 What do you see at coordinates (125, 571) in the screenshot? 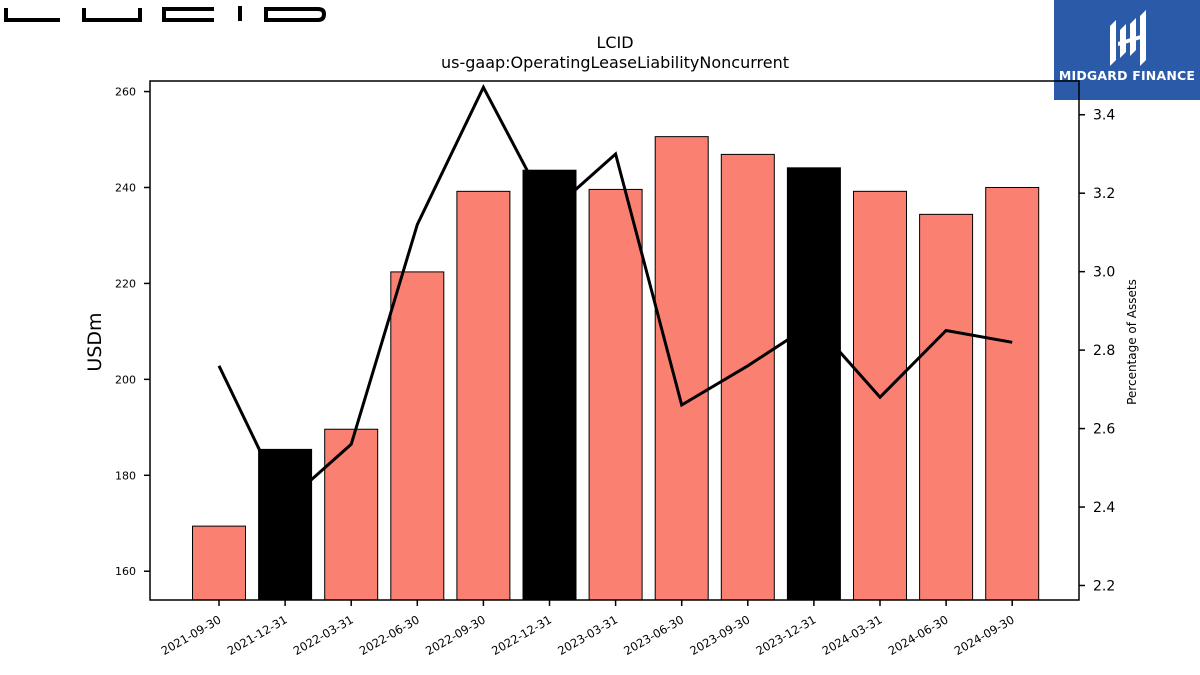
I see `y-tick-label: 160` at bounding box center [125, 571].